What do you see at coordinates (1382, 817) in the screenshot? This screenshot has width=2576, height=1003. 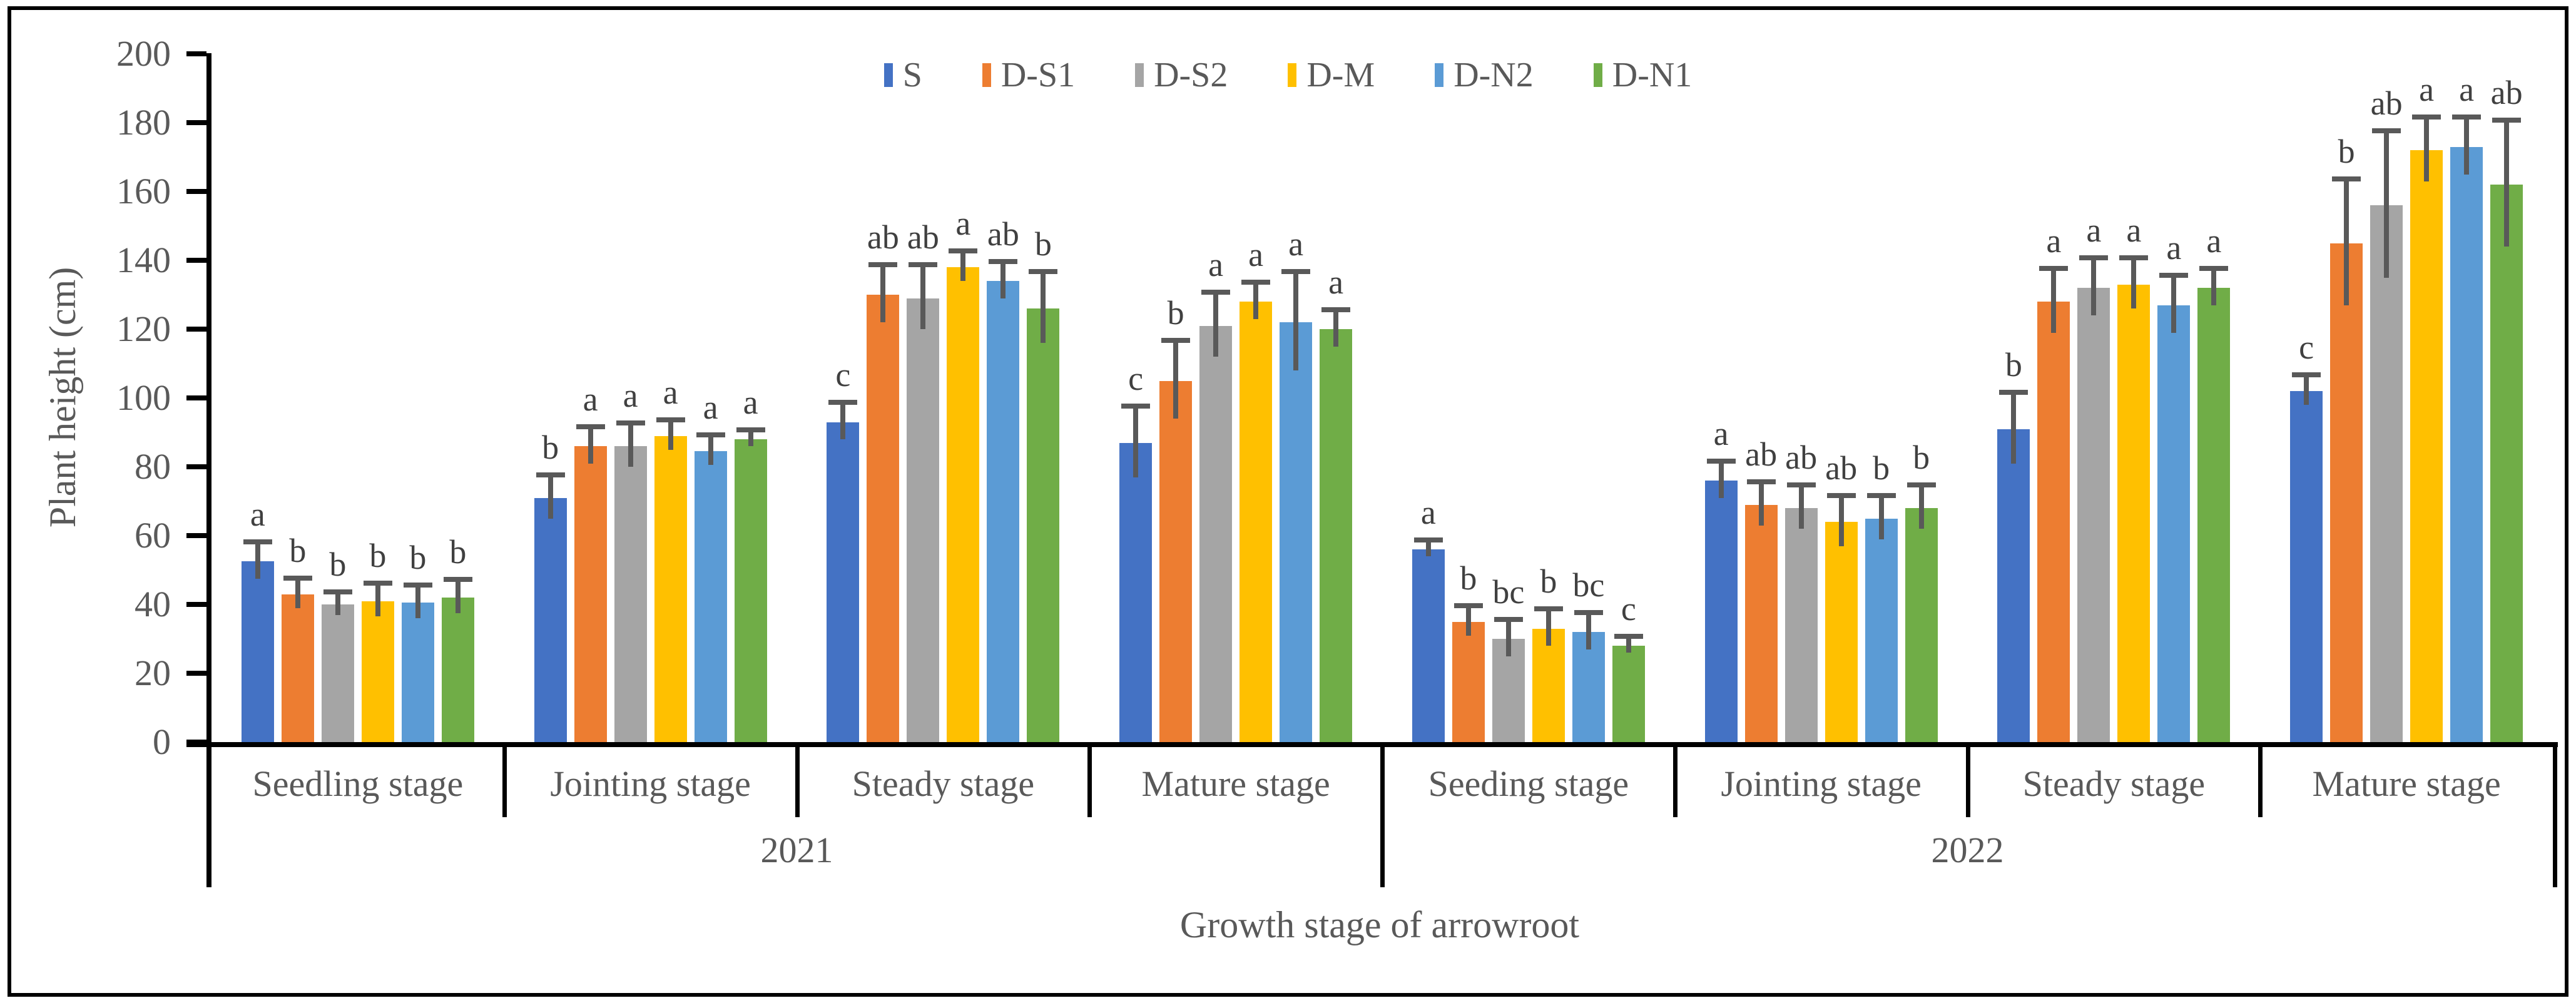 I see `year-divider-line` at bounding box center [1382, 817].